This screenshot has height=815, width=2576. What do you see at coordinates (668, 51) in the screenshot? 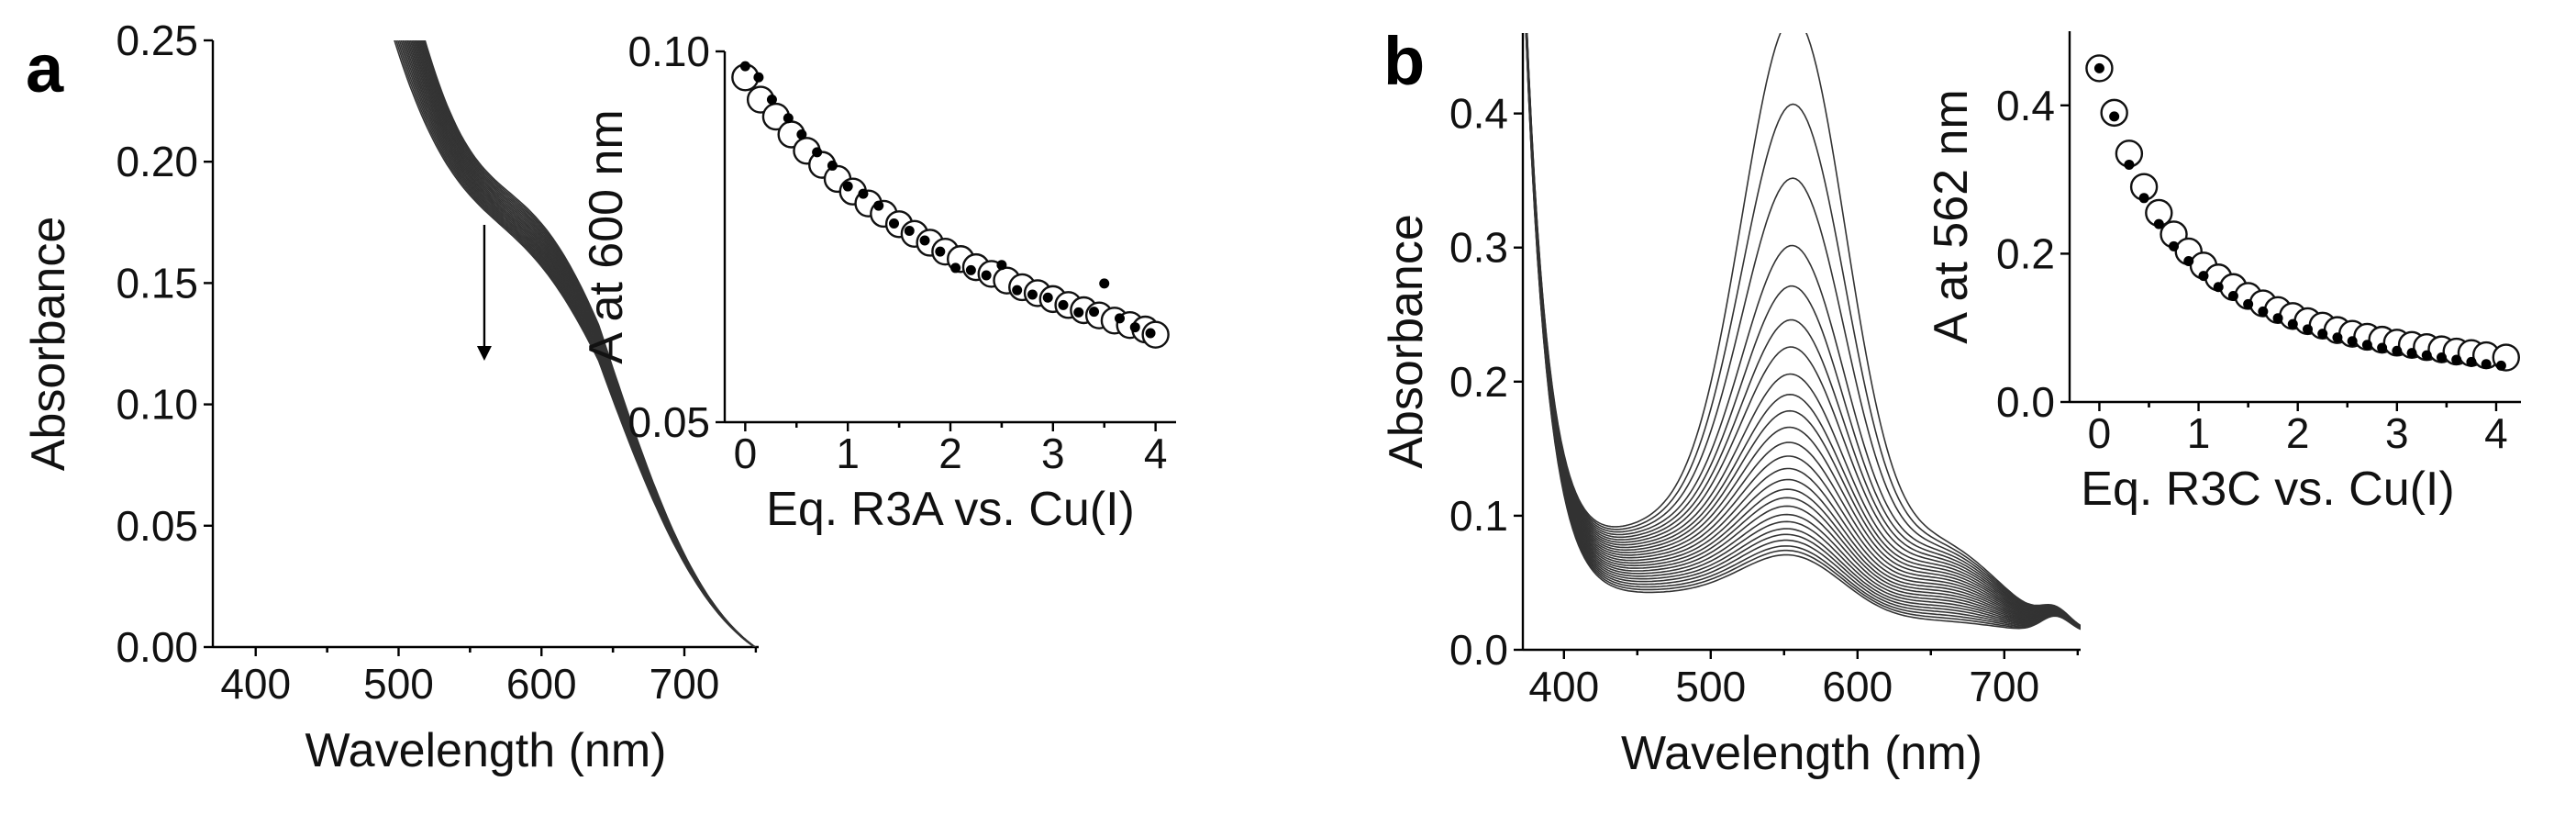
I see `panel-a-inset-y-tick-label: 0.10` at bounding box center [668, 51].